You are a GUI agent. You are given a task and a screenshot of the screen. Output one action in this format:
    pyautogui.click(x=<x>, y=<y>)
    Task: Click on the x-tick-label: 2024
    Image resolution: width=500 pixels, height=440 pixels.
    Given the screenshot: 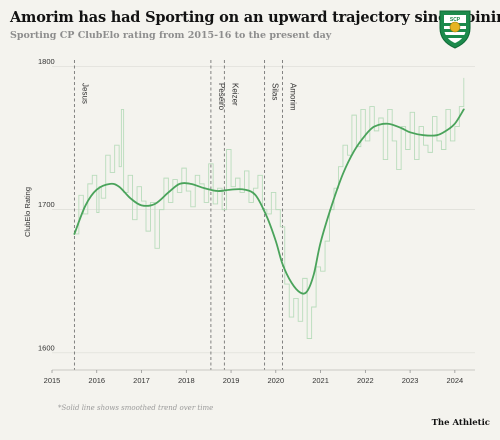 What is the action you would take?
    pyautogui.click(x=455, y=380)
    